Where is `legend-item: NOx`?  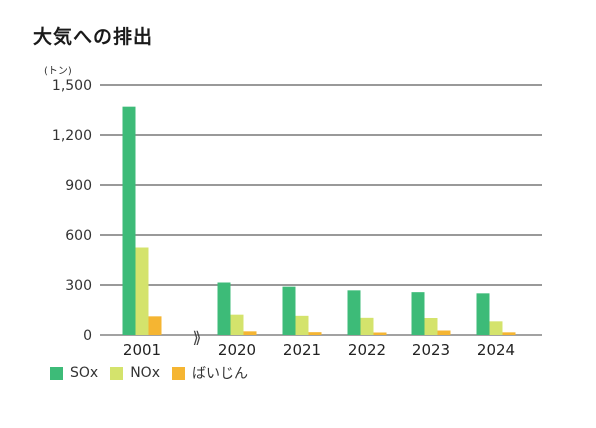
legend-item: NOx is located at coordinates (135, 373).